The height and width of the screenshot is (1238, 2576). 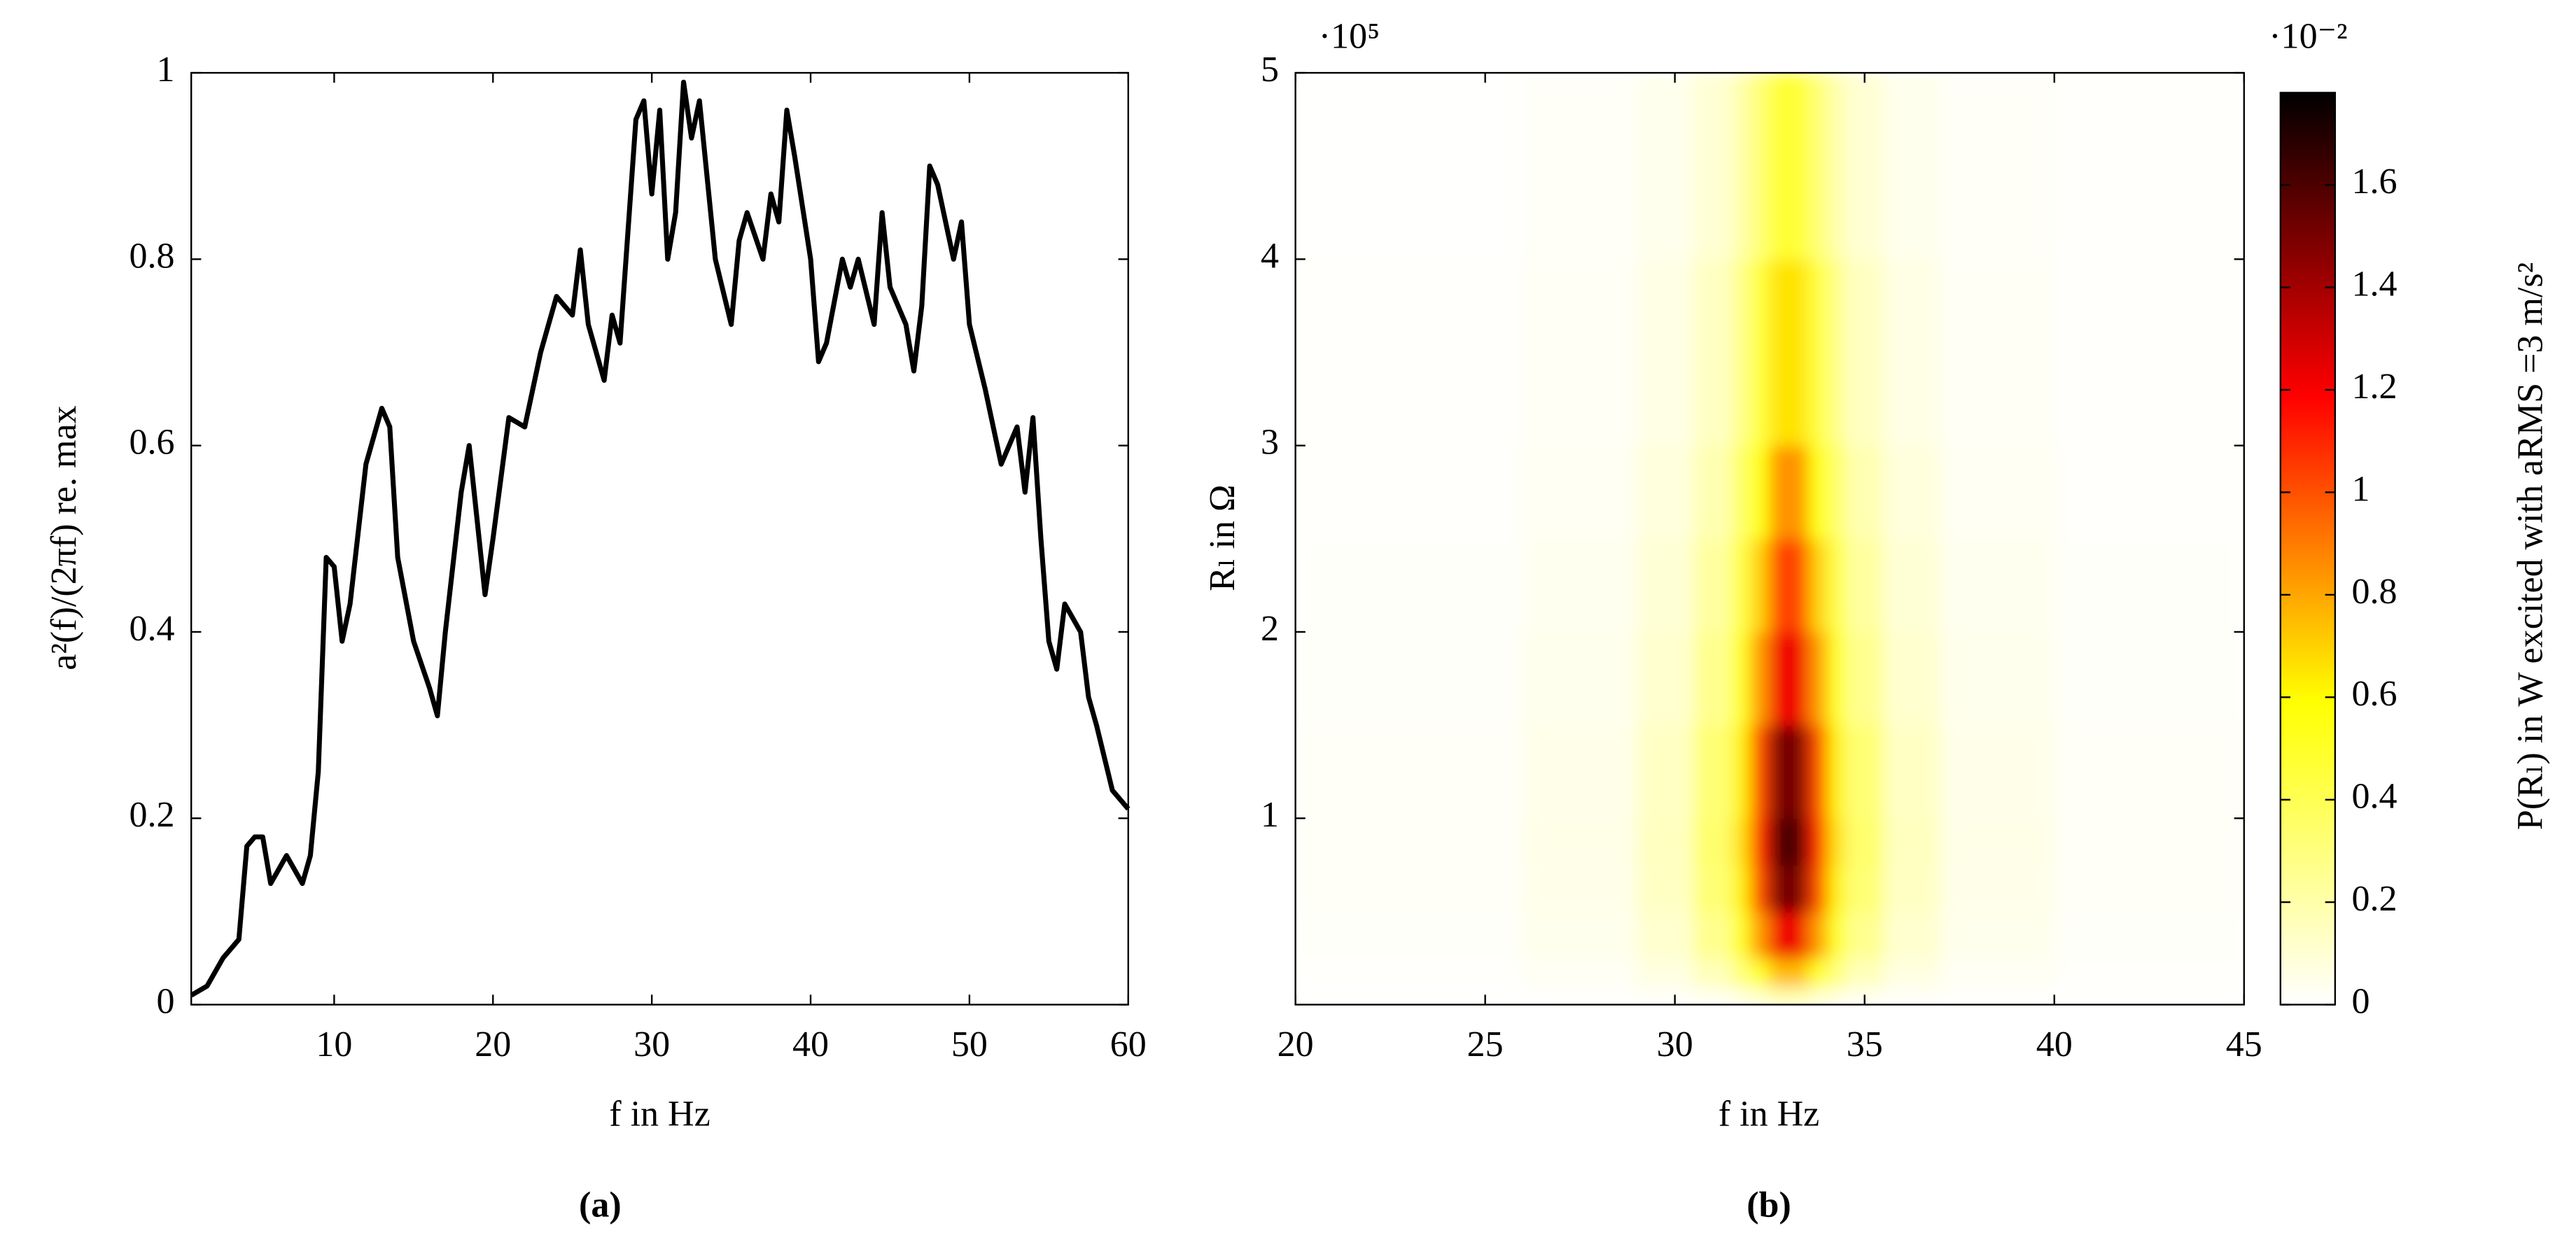 What do you see at coordinates (2308, 549) in the screenshot?
I see `colorbar` at bounding box center [2308, 549].